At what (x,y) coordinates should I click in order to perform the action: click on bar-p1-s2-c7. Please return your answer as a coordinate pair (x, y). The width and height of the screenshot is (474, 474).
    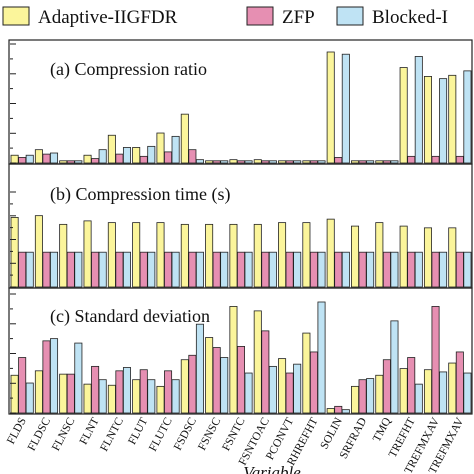
    Looking at the image, I should click on (199, 269).